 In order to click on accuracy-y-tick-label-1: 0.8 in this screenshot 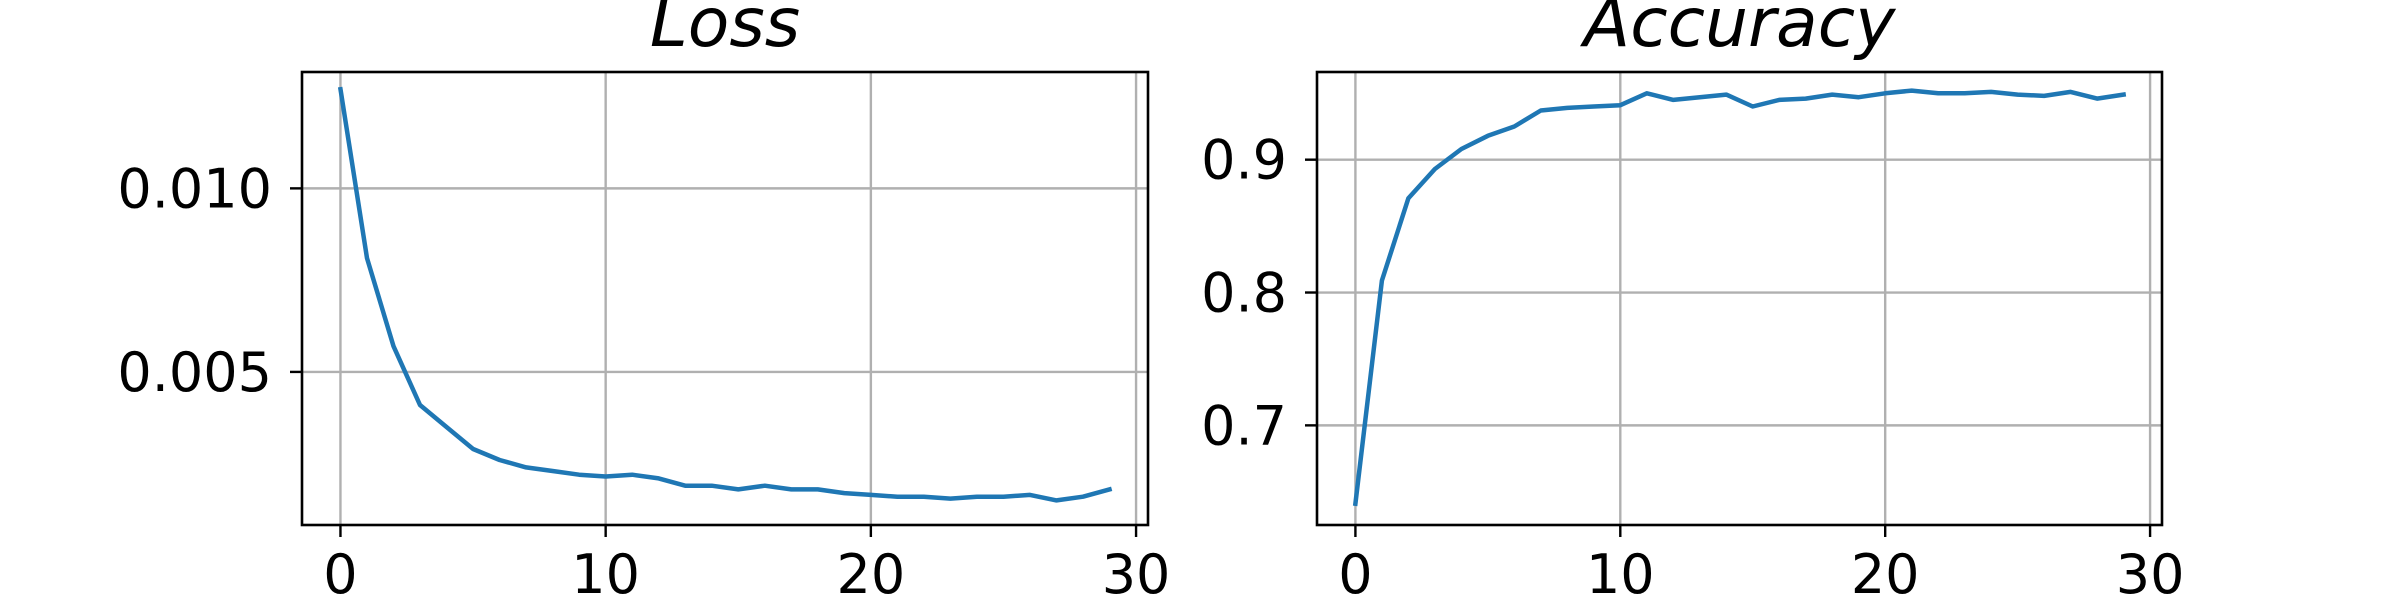, I will do `click(1244, 293)`.